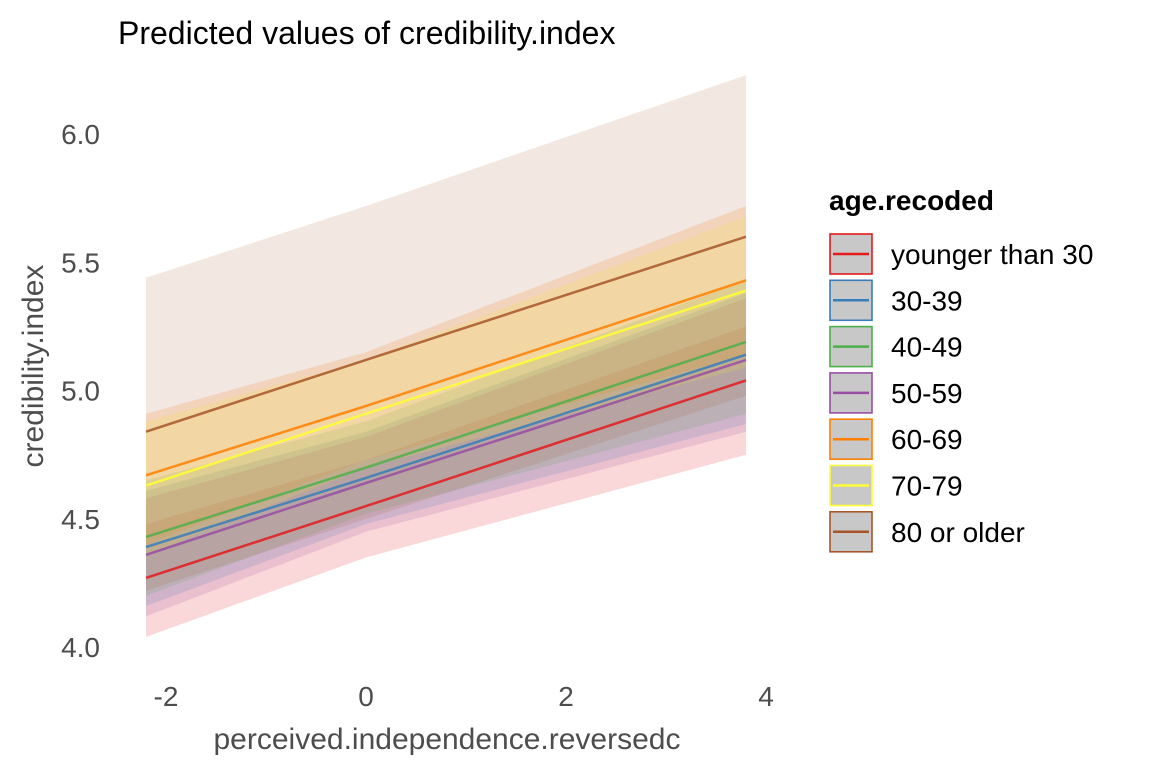 The height and width of the screenshot is (768, 1152). I want to click on legend-label: 50-59, so click(927, 393).